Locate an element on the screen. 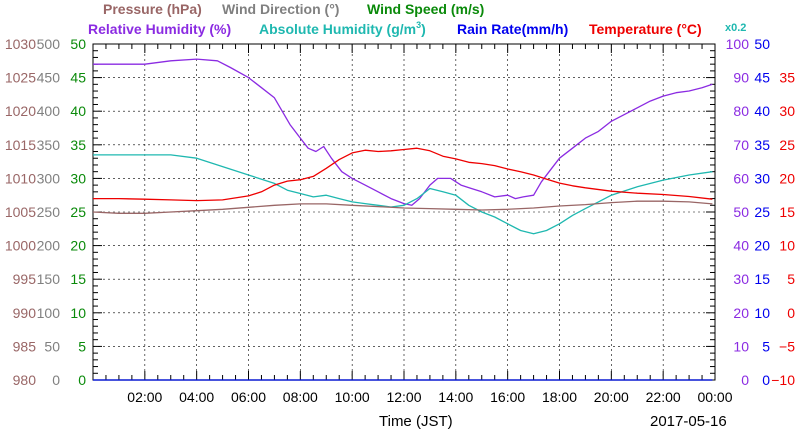 The height and width of the screenshot is (434, 800). y-tick-label-pressure: 1020 is located at coordinates (20, 111).